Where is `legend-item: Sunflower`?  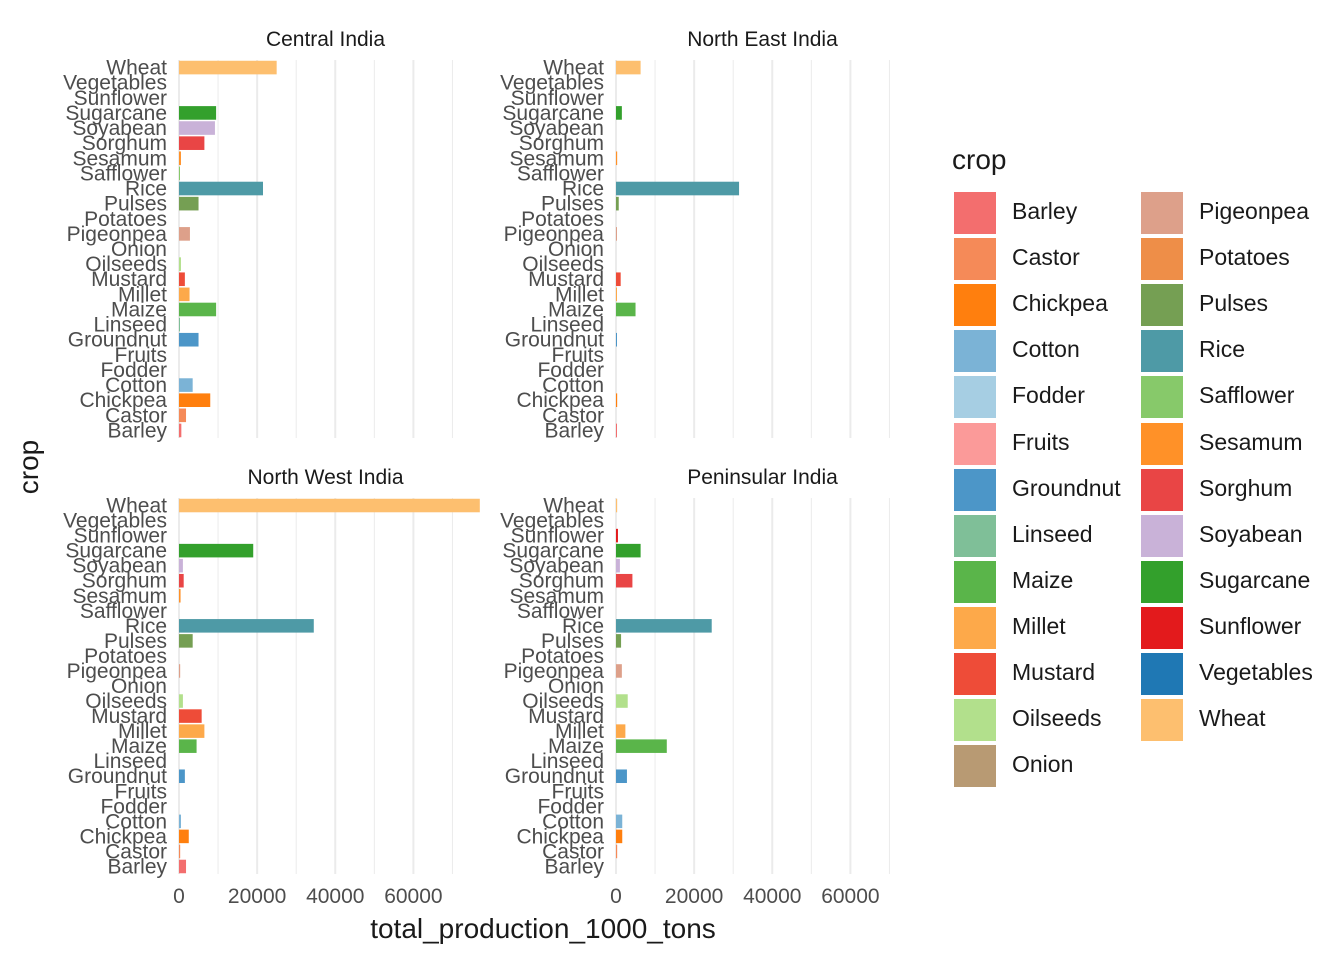 legend-item: Sunflower is located at coordinates (1239, 628).